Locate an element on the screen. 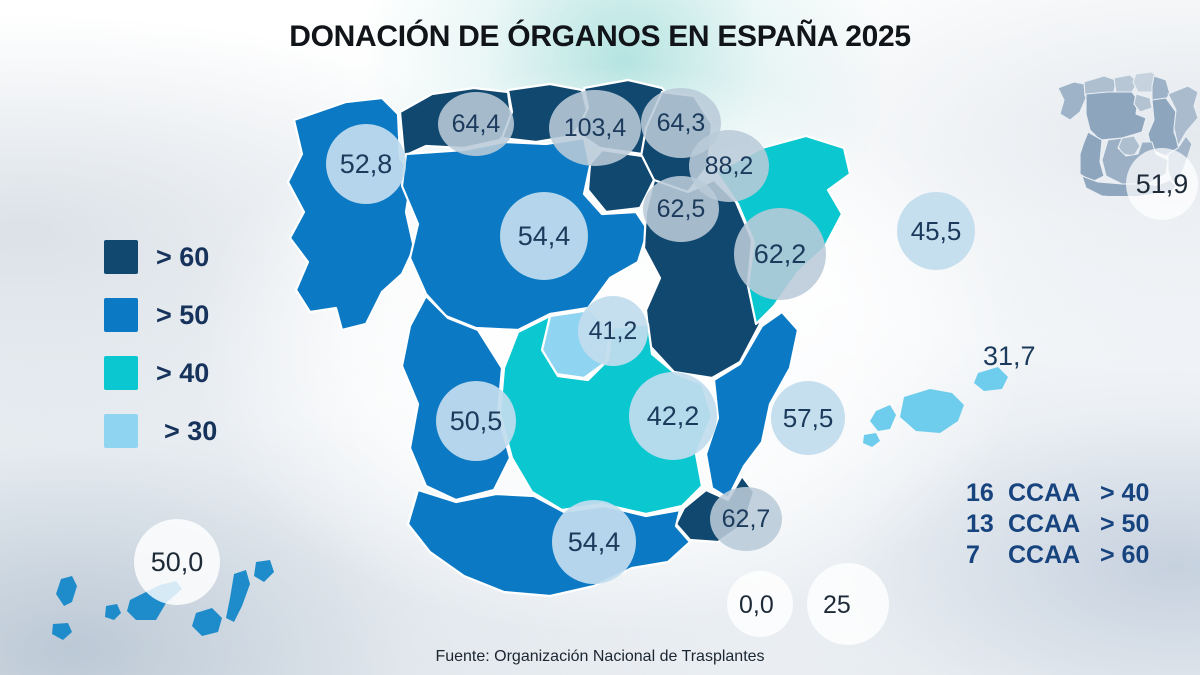 Image resolution: width=1200 pixels, height=675 pixels. bubble-value-baleares: 31,7 is located at coordinates (1009, 356).